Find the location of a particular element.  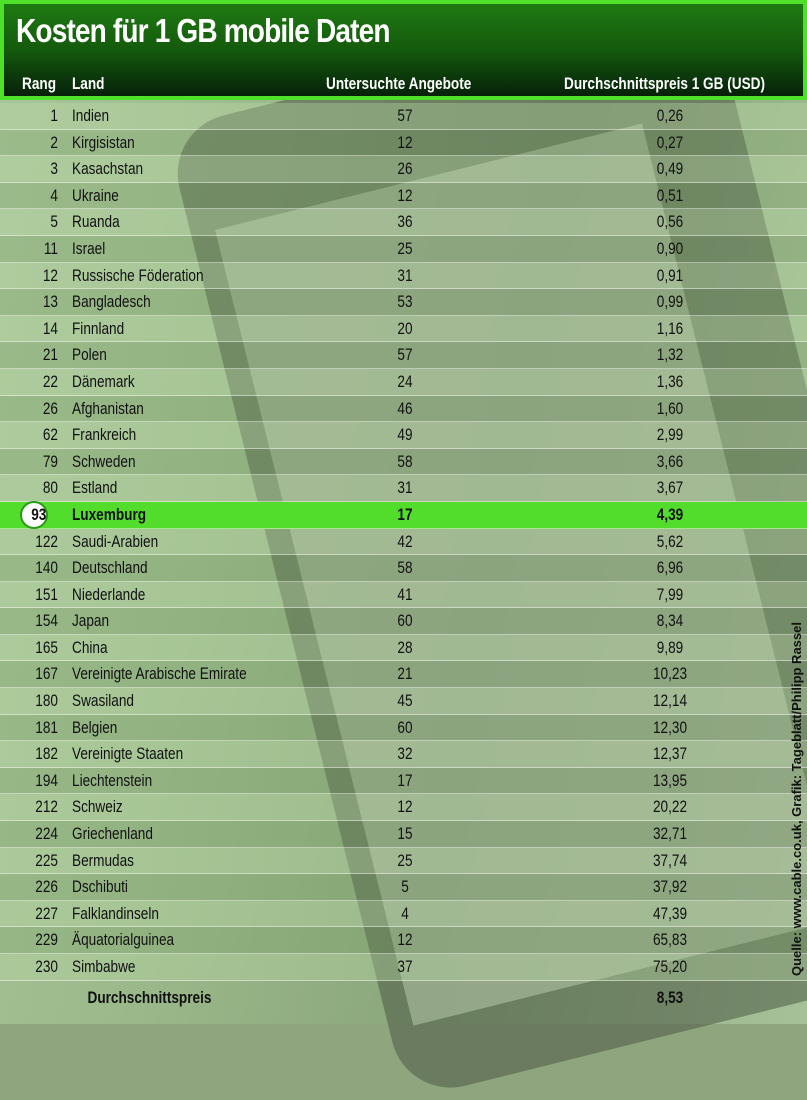

cell-offers: 31 is located at coordinates (405, 488).